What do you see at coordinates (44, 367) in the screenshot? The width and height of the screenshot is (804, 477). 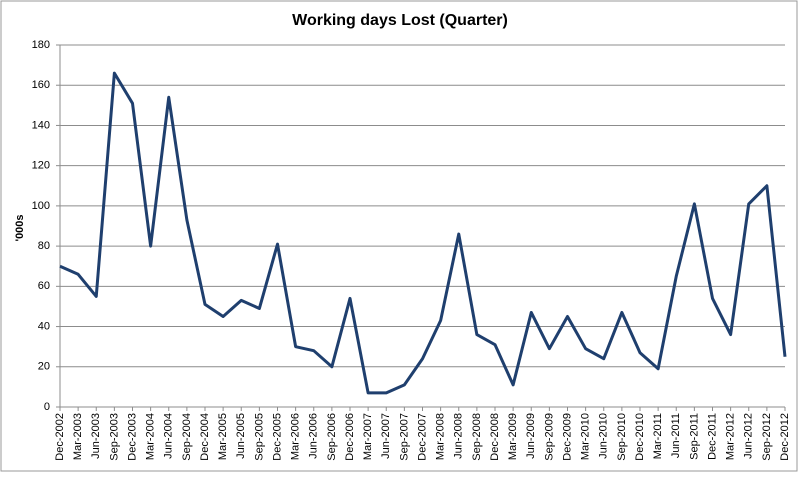 I see `y-tick-label: 20` at bounding box center [44, 367].